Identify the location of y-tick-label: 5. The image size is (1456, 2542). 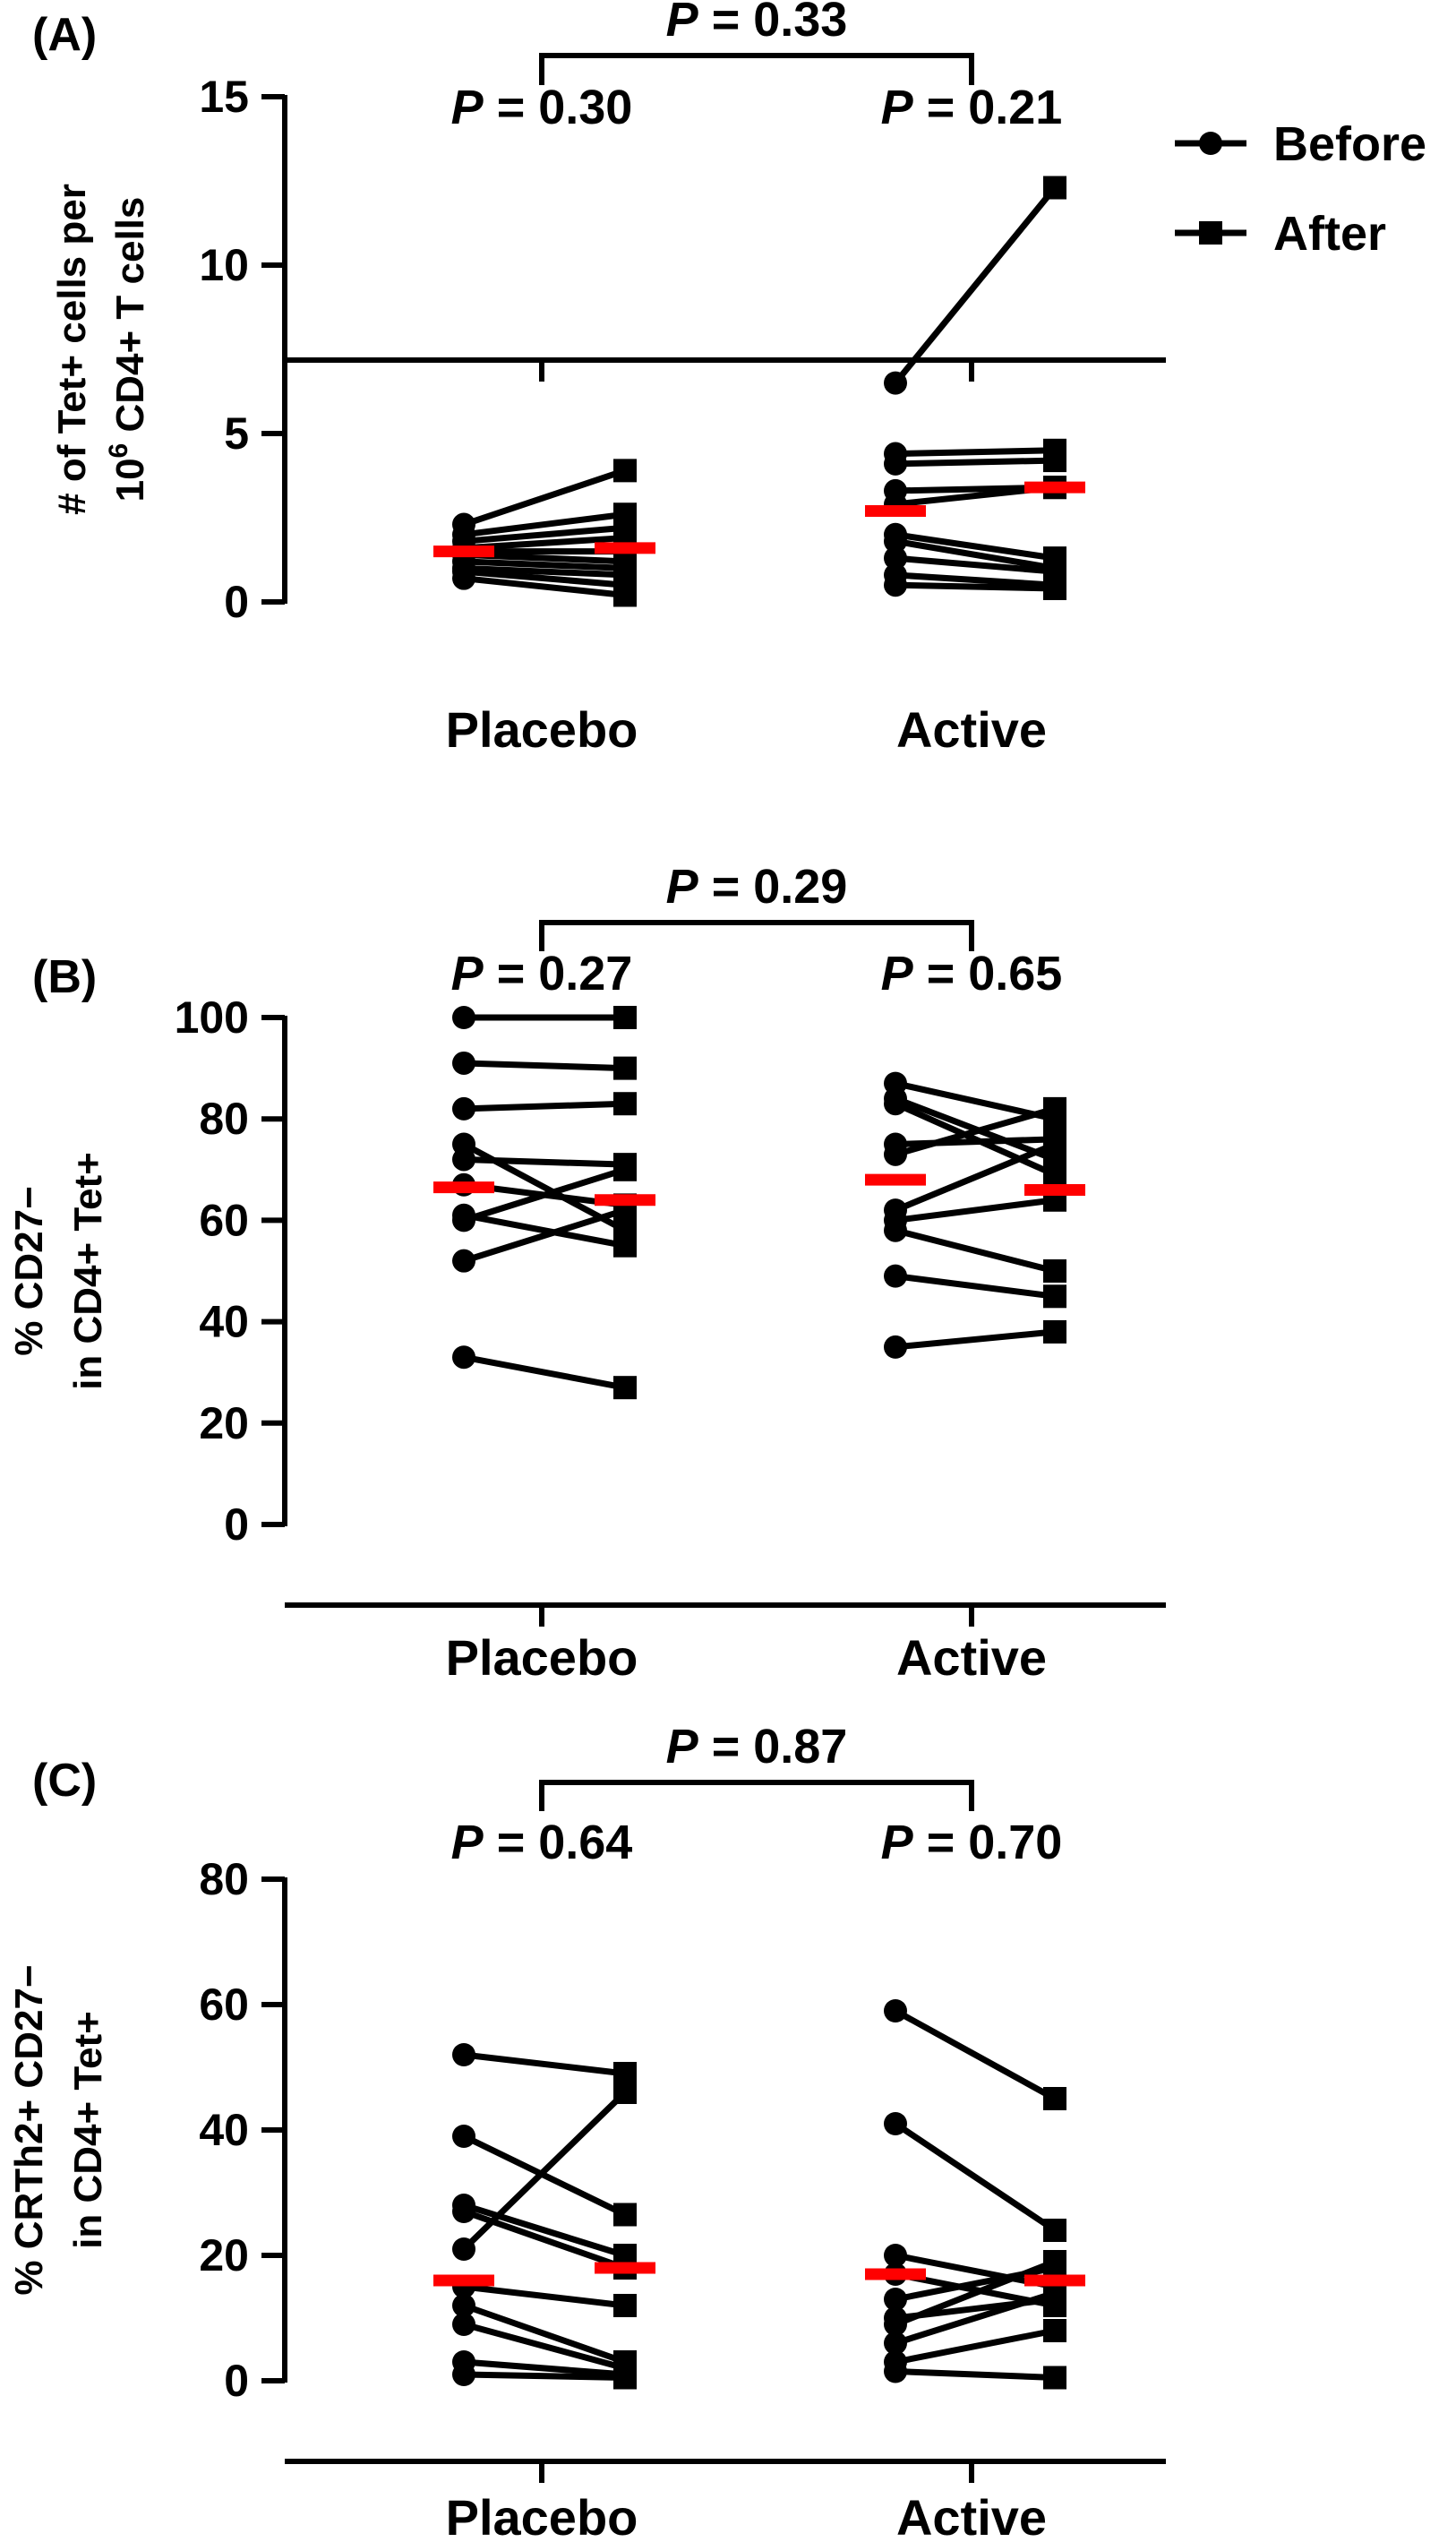
(236, 433).